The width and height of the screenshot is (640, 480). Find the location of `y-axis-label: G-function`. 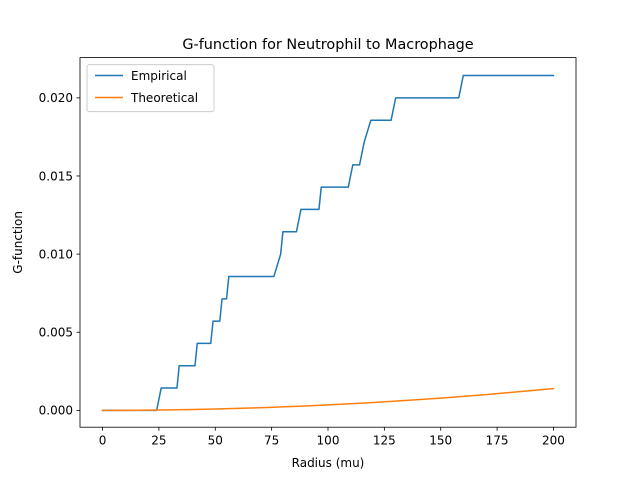

y-axis-label: G-function is located at coordinates (18, 242).